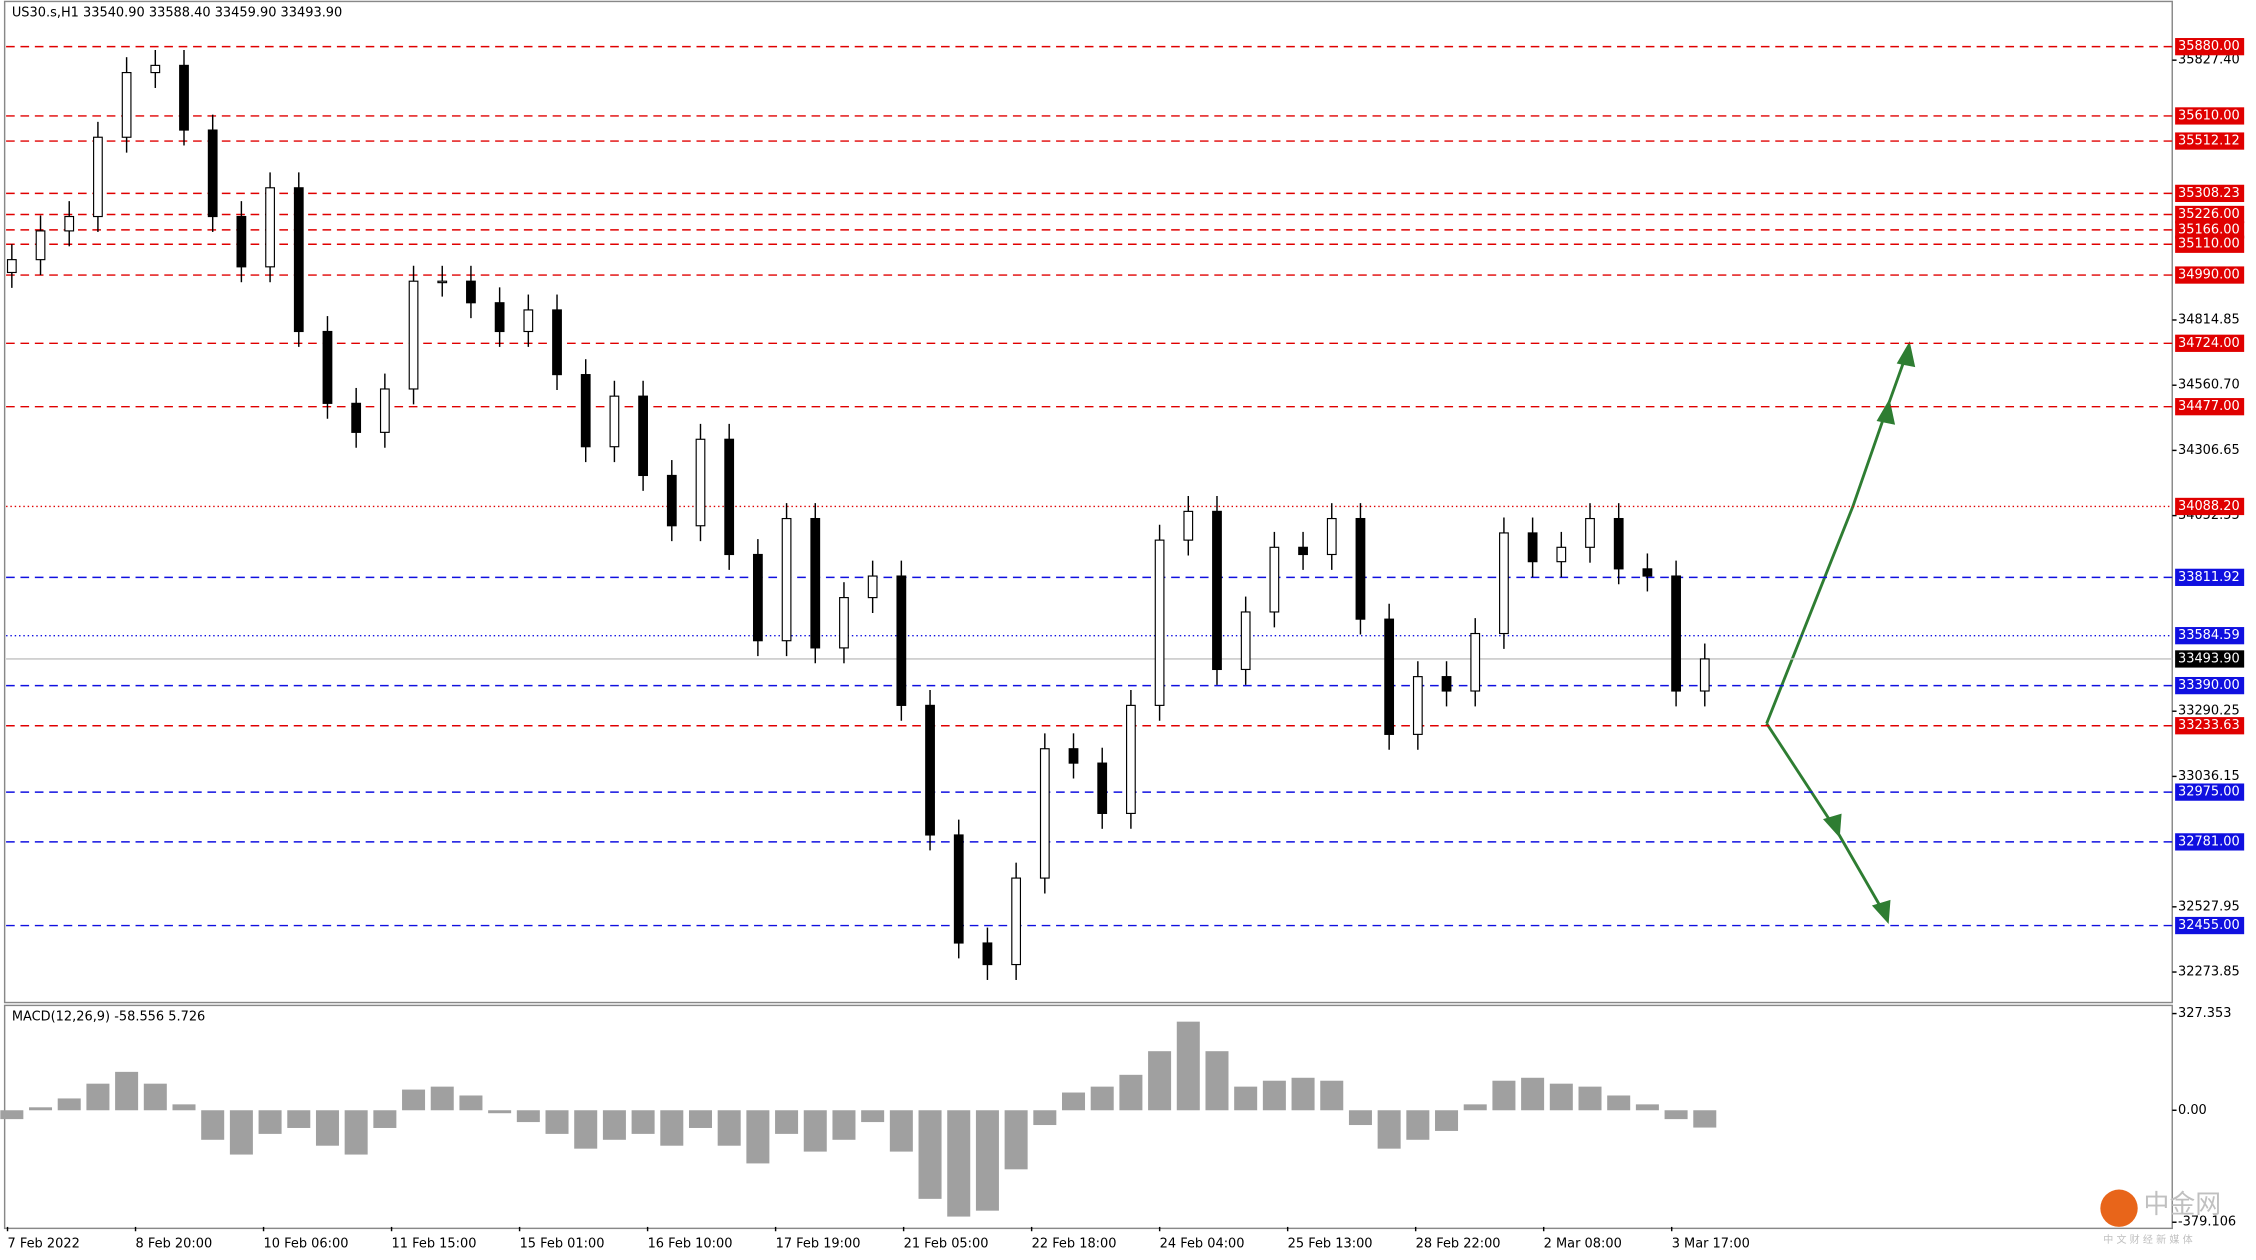  I want to click on x-tick-label: 16 Feb 10:00, so click(690, 1244).